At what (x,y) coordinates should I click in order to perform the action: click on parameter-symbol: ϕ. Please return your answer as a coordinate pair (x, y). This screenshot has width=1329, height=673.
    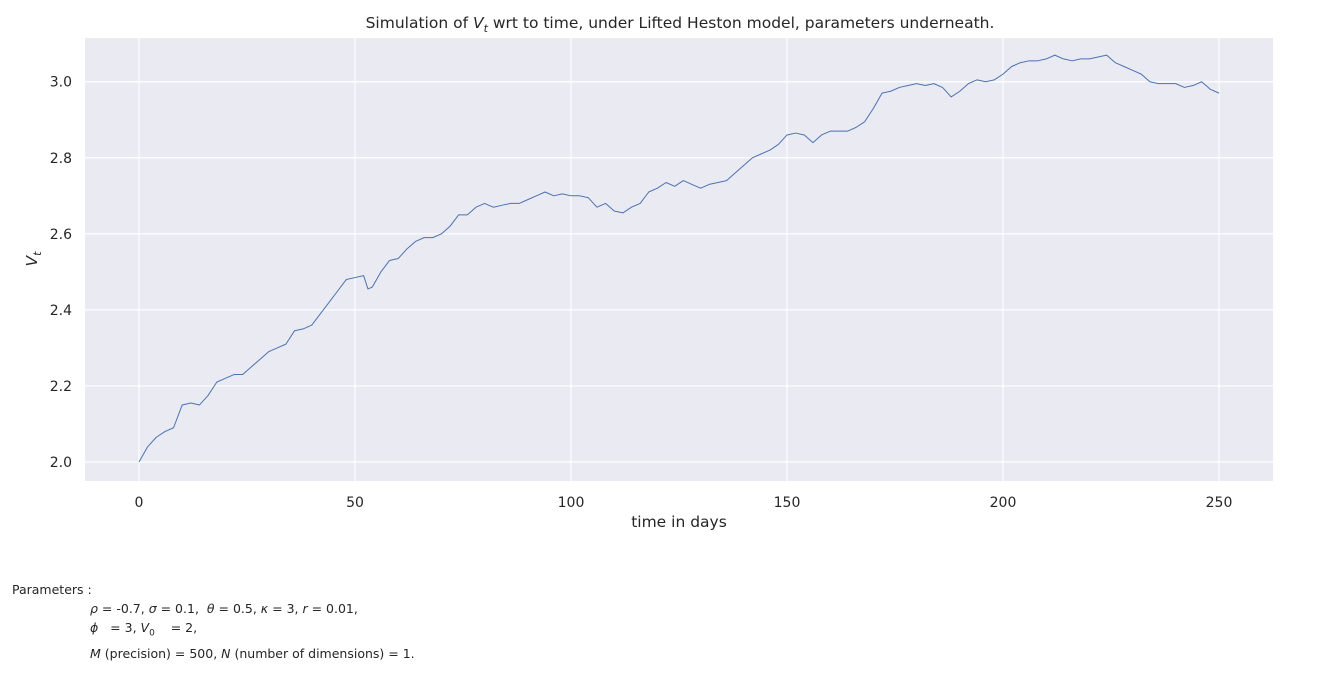
    Looking at the image, I should click on (94, 627).